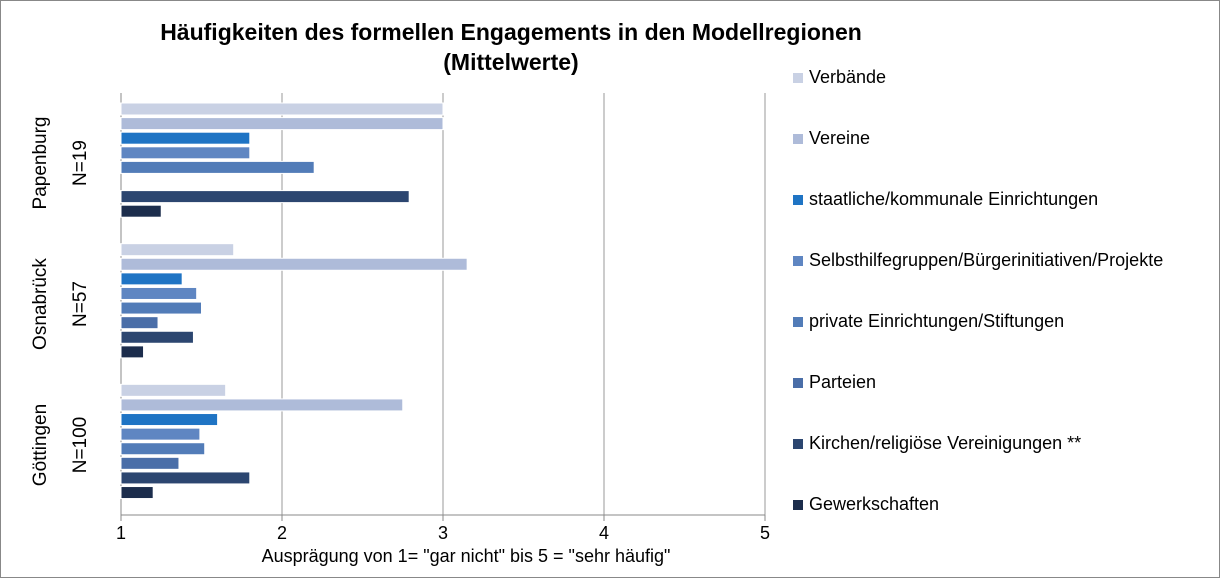 This screenshot has width=1220, height=578. Describe the element at coordinates (764, 533) in the screenshot. I see `x-tick-label: 5` at that location.